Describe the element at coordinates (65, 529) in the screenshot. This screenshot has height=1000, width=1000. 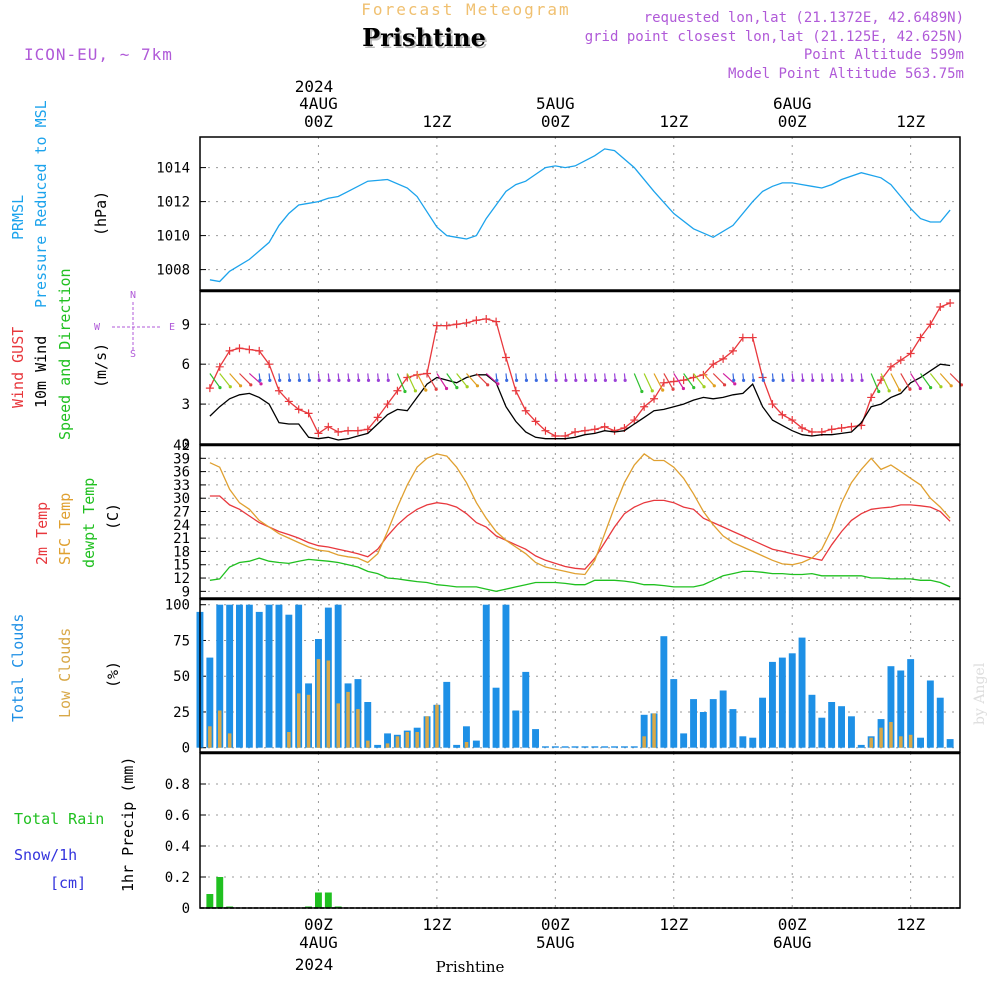
I see `sfc-label: SFC Temp` at that location.